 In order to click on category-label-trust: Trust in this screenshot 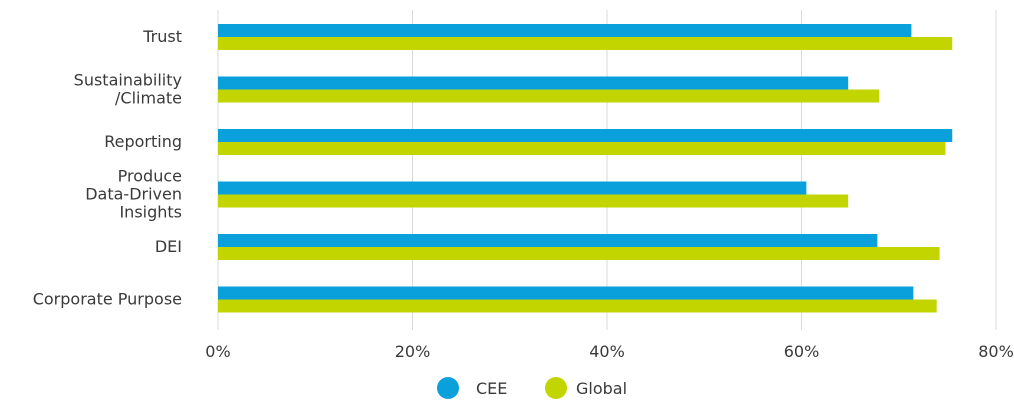, I will do `click(162, 36)`.